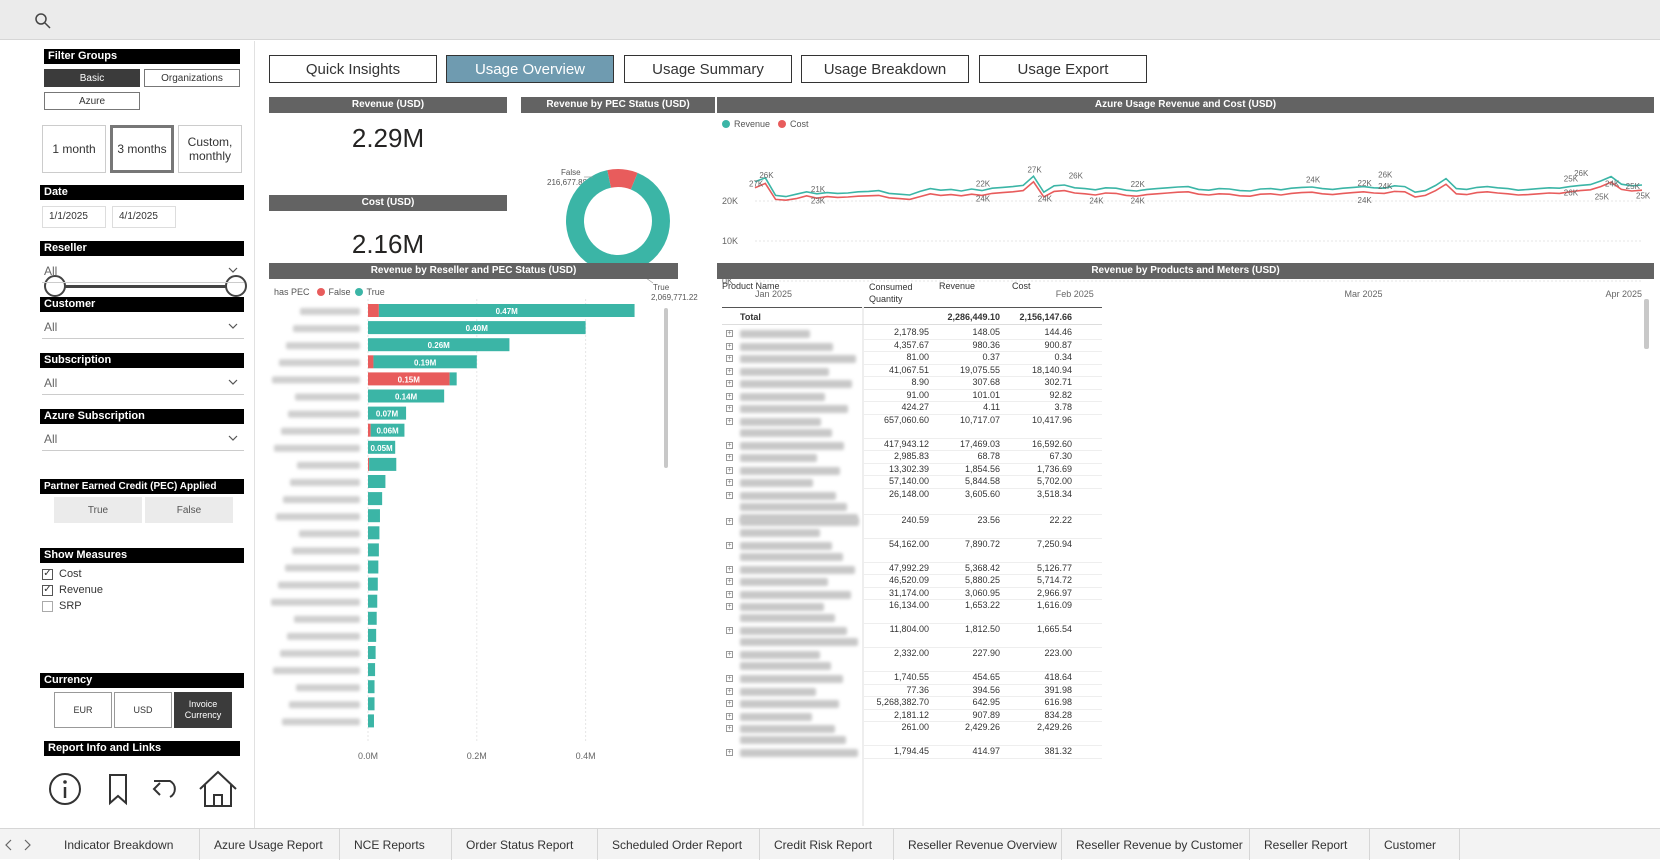 This screenshot has width=1660, height=860. I want to click on header-product-name: Product Name, so click(751, 286).